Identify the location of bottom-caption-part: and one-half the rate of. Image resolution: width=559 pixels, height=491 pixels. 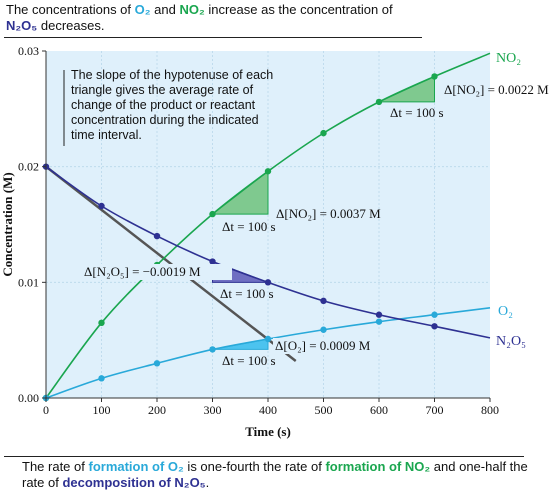
(275, 474).